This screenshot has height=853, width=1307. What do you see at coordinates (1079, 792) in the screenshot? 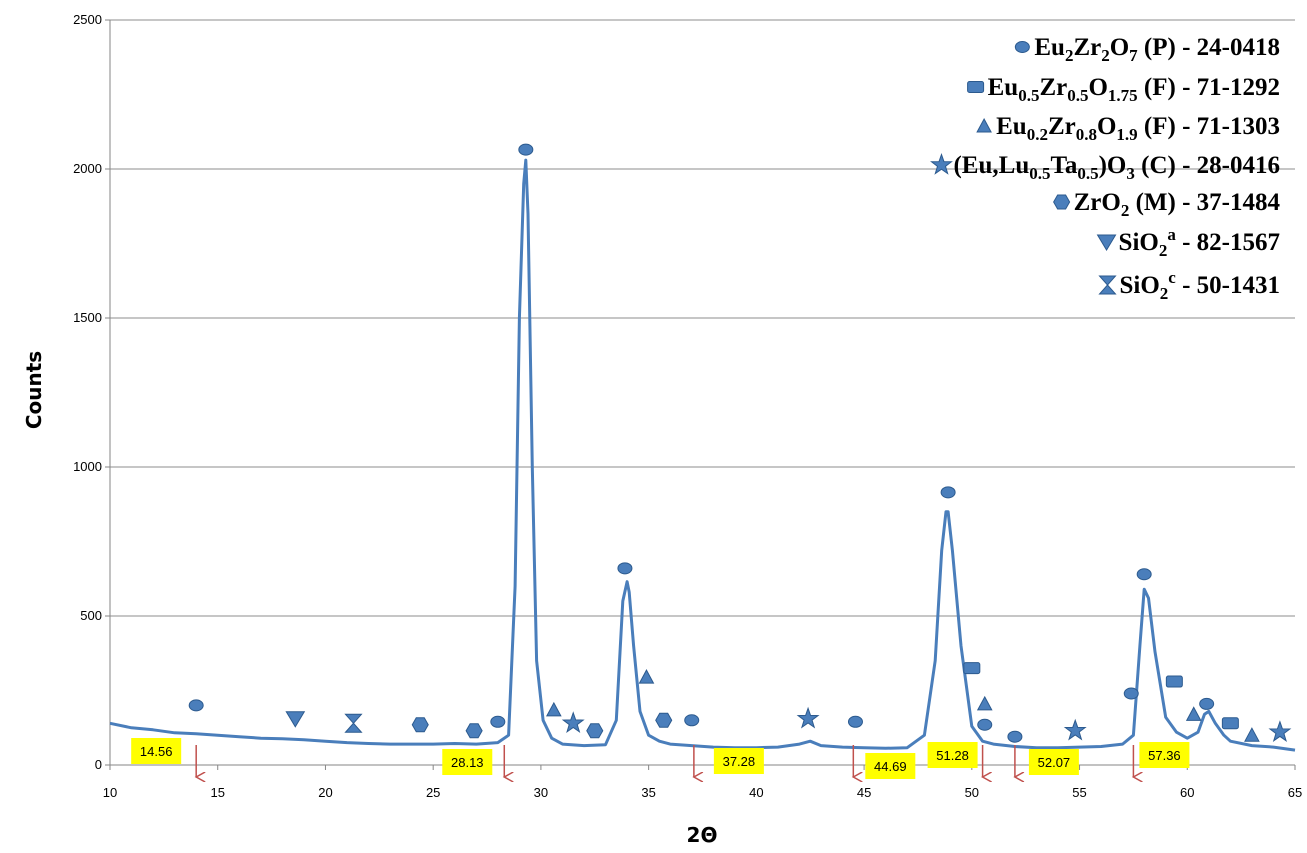
I see `x-tick-label-9: 55` at bounding box center [1079, 792].